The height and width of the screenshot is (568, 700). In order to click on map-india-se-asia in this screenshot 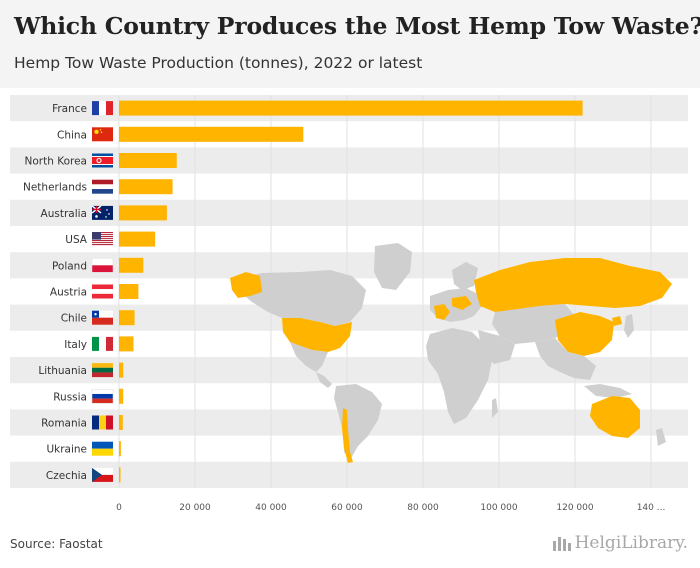, I will do `click(565, 359)`.